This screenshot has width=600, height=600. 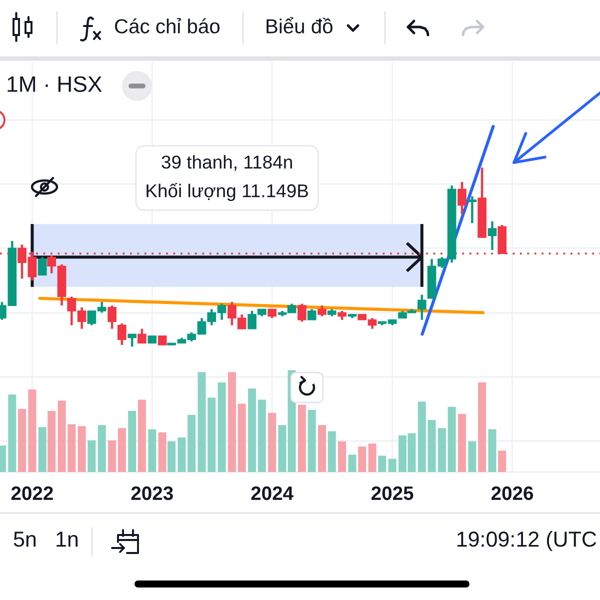 What do you see at coordinates (299, 25) in the screenshot?
I see `text: Biểu đồ` at bounding box center [299, 25].